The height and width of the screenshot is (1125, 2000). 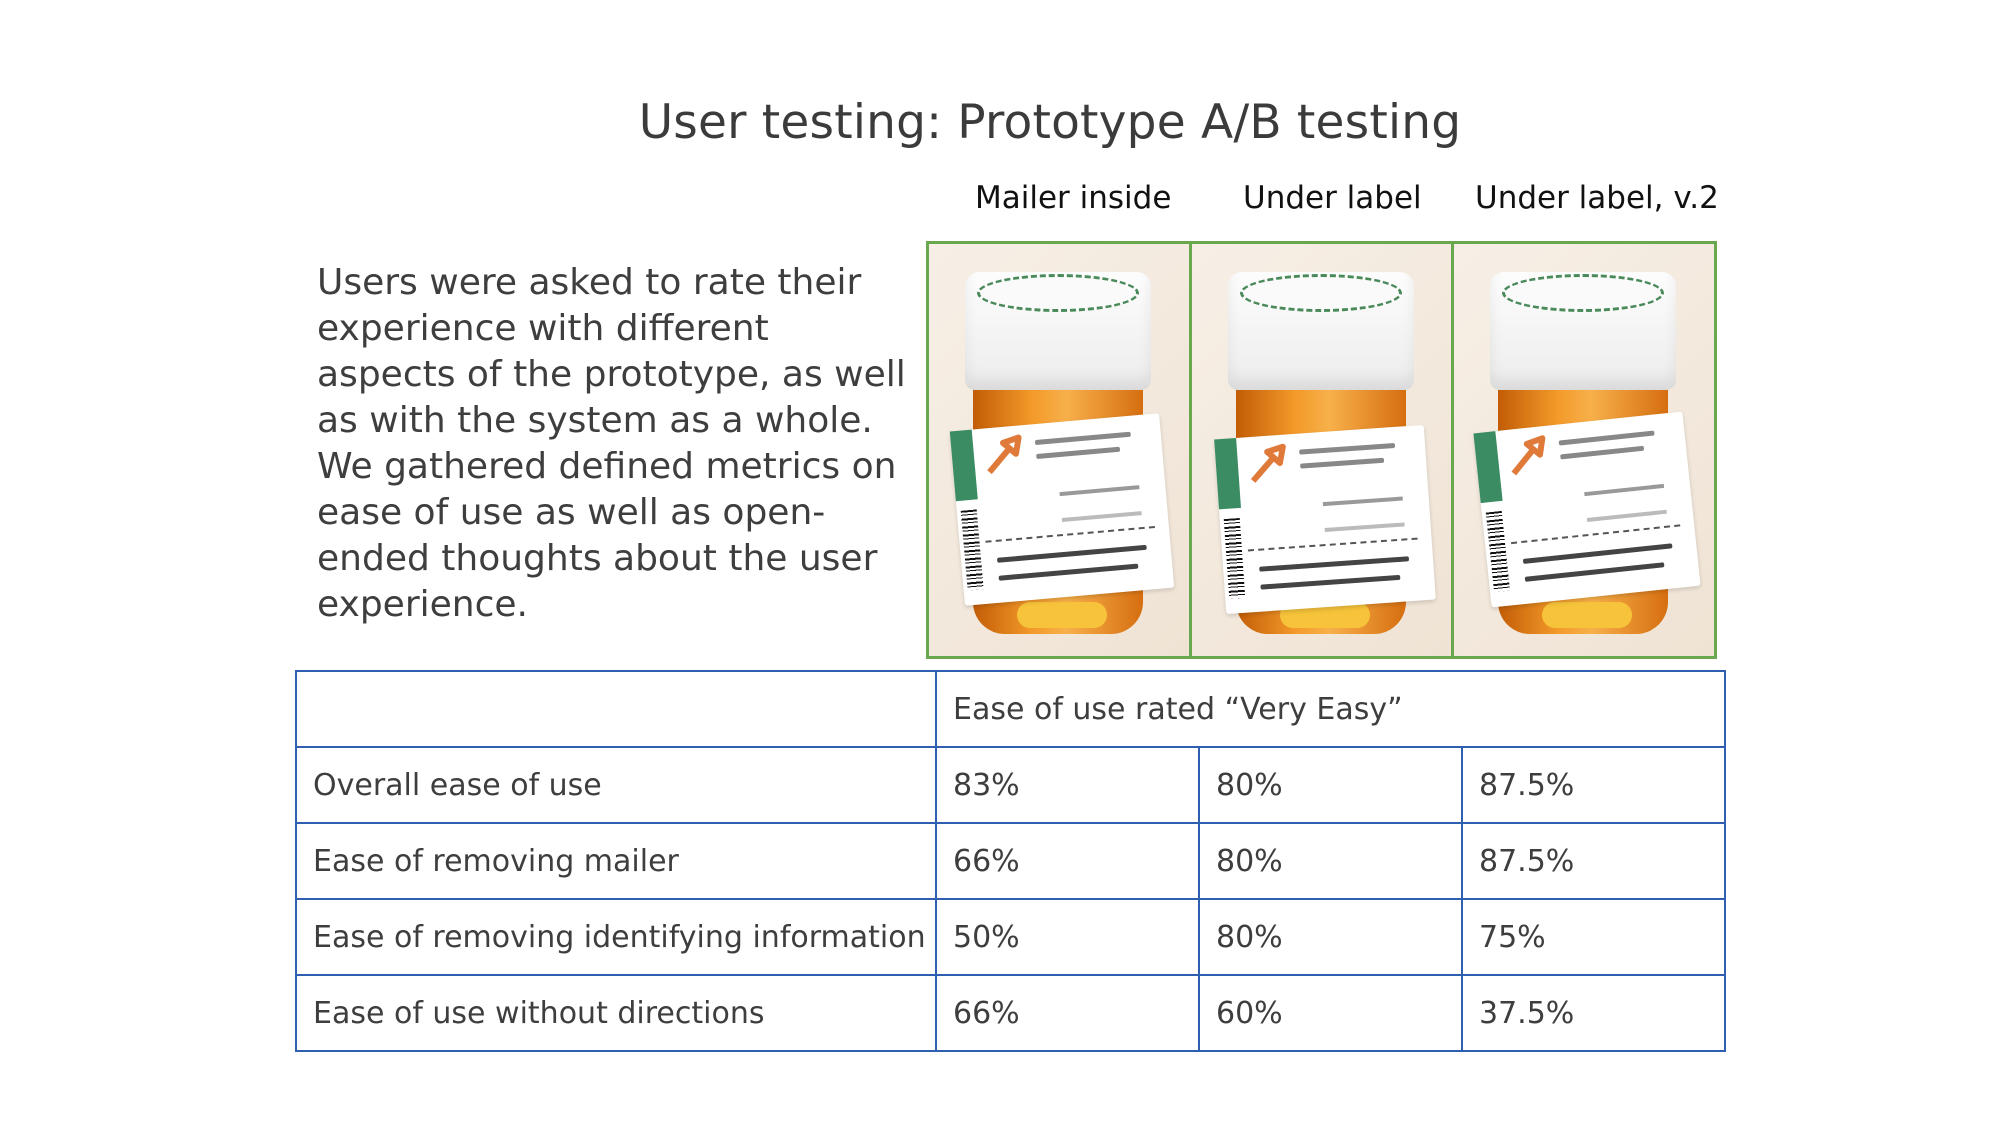 What do you see at coordinates (616, 785) in the screenshot?
I see `row-label: Overall ease of use` at bounding box center [616, 785].